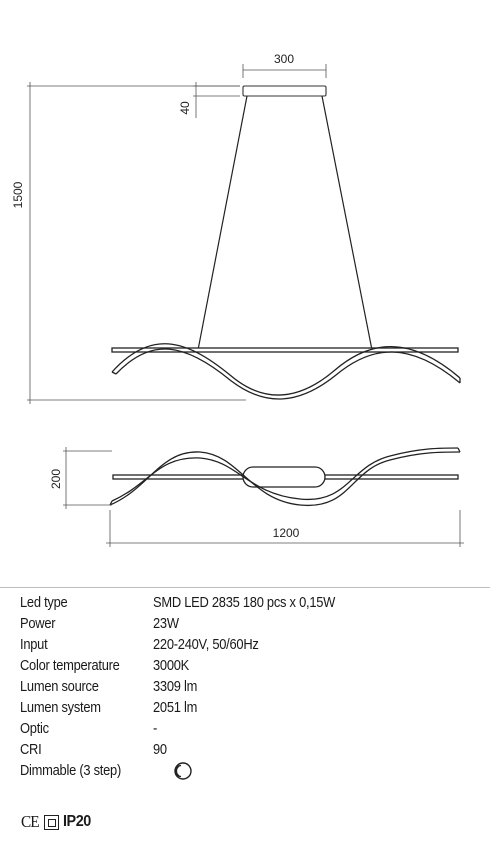 This screenshot has height=850, width=490. Describe the element at coordinates (60, 707) in the screenshot. I see `spec-label: Lumen system` at that location.